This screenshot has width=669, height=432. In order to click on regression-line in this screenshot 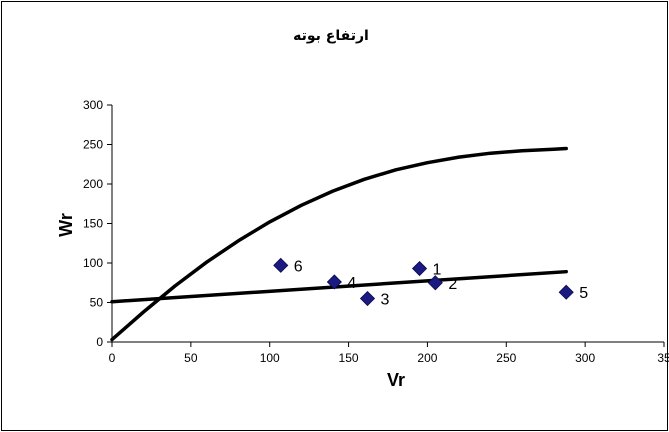, I will do `click(339, 286)`.